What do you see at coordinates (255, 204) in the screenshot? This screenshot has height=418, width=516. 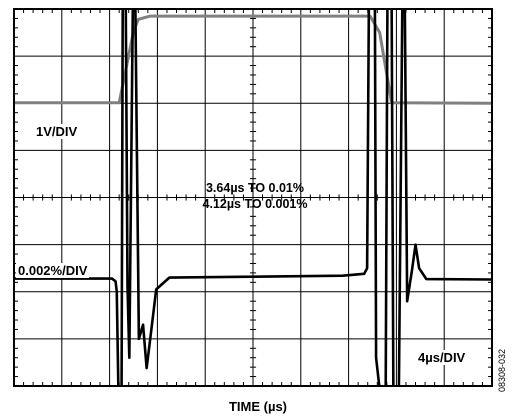 I see `annotation-line-2: 4.12µs TO 0.001%` at bounding box center [255, 204].